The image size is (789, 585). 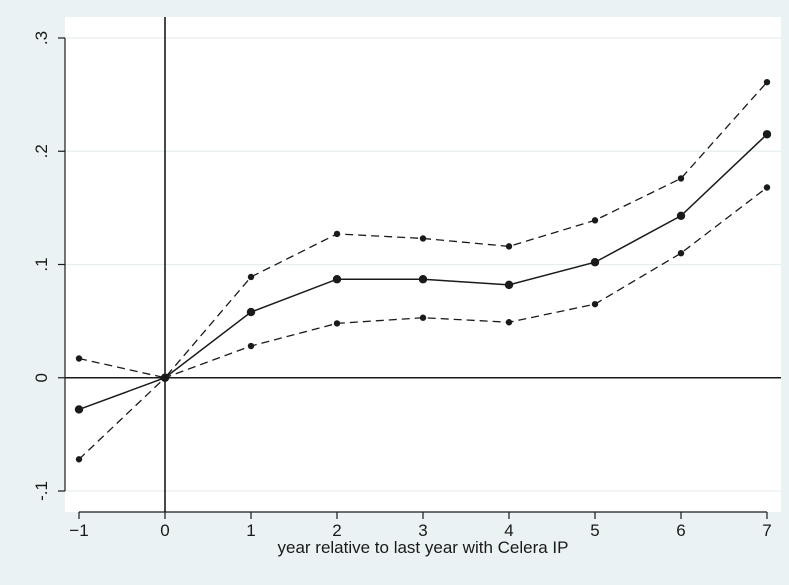 I want to click on y-tick-label: 0, so click(x=41, y=377).